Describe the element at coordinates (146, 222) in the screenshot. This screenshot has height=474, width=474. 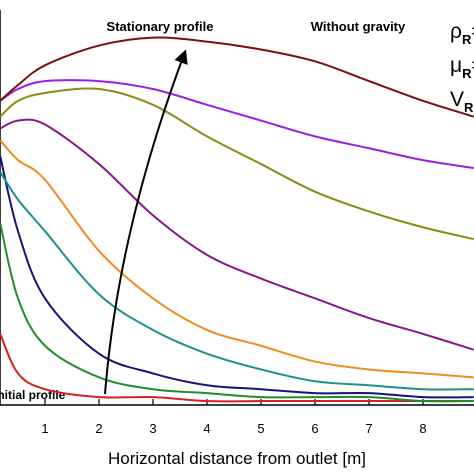
I see `trend-arrow` at that location.